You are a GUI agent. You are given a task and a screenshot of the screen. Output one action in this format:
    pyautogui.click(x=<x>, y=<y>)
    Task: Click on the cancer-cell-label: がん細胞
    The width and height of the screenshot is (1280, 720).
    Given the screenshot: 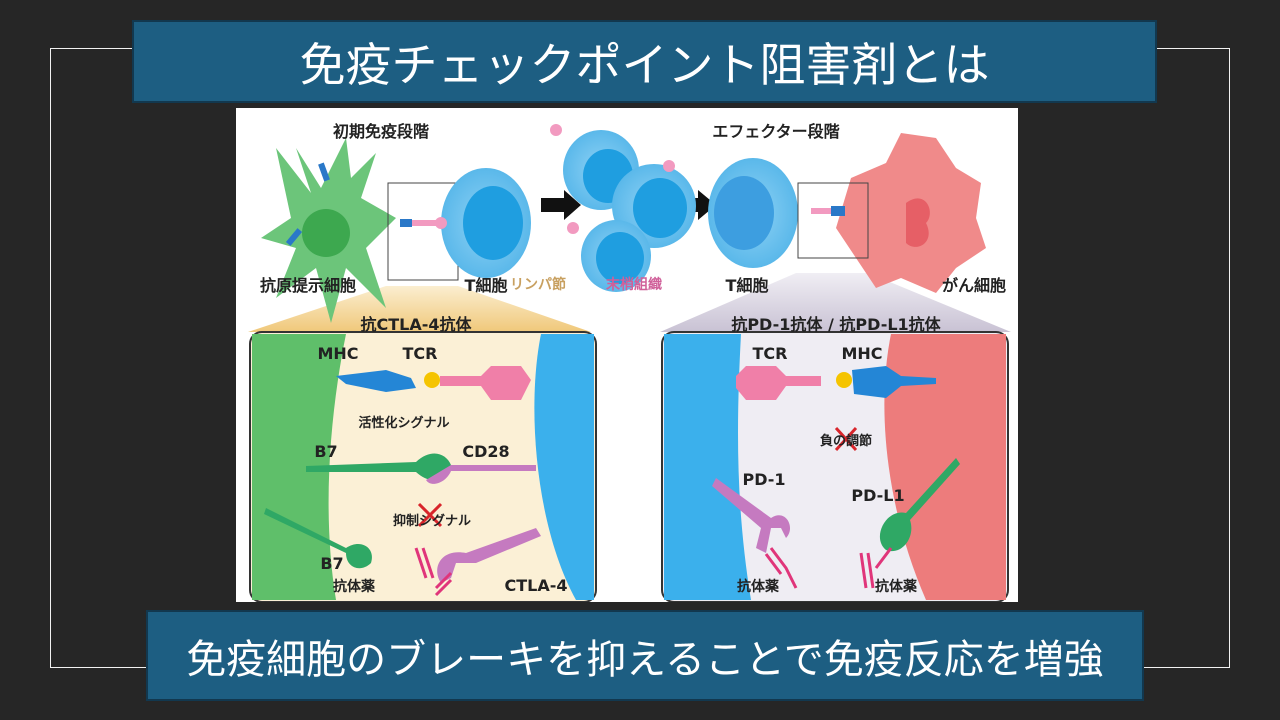 What is the action you would take?
    pyautogui.click(x=974, y=285)
    